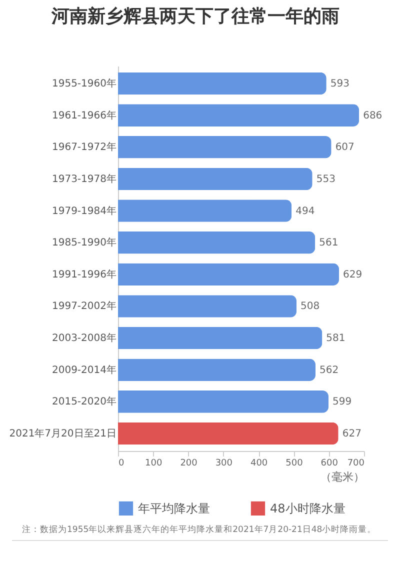  Describe the element at coordinates (84, 306) in the screenshot. I see `y-tick-label: 1997-2002年` at that location.